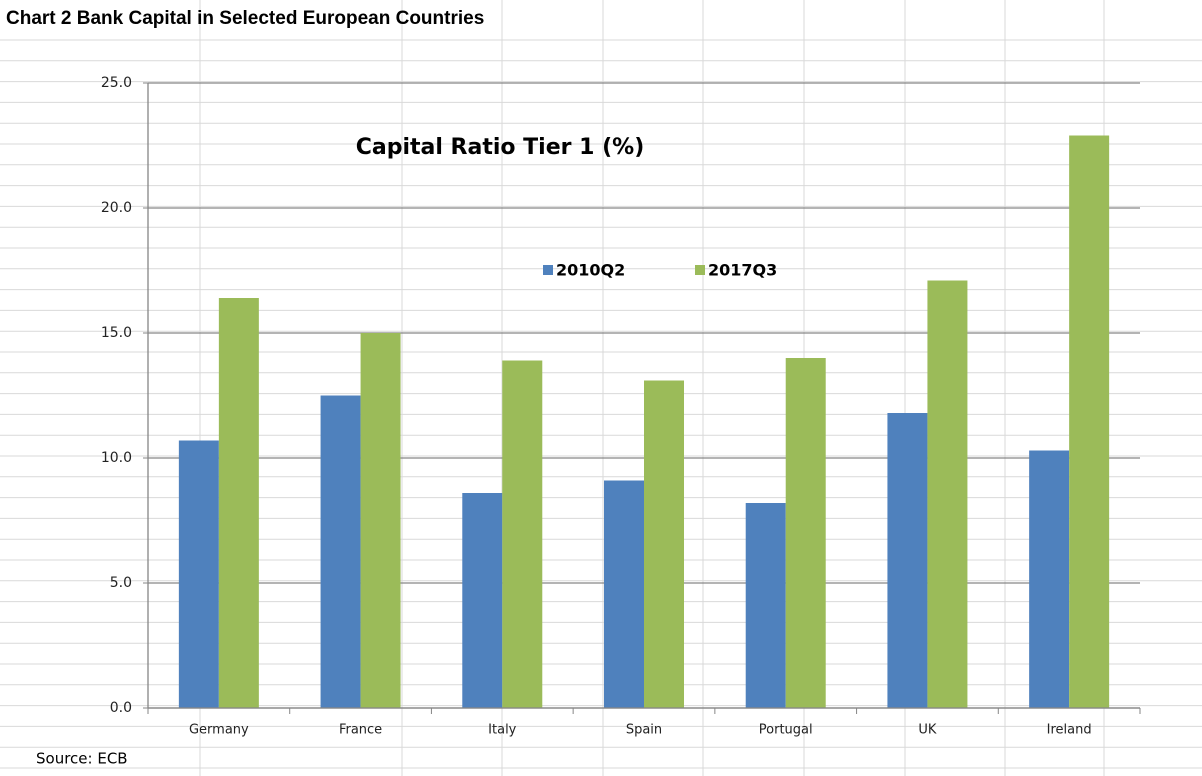  I want to click on chart-title: Capital Ratio Tier 1 (%), so click(500, 147).